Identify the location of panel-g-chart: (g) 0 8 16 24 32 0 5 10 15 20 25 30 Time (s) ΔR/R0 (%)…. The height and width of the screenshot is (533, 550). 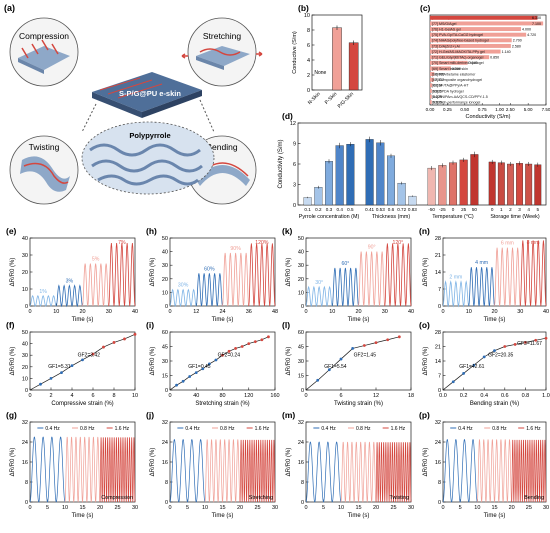
(72, 464).